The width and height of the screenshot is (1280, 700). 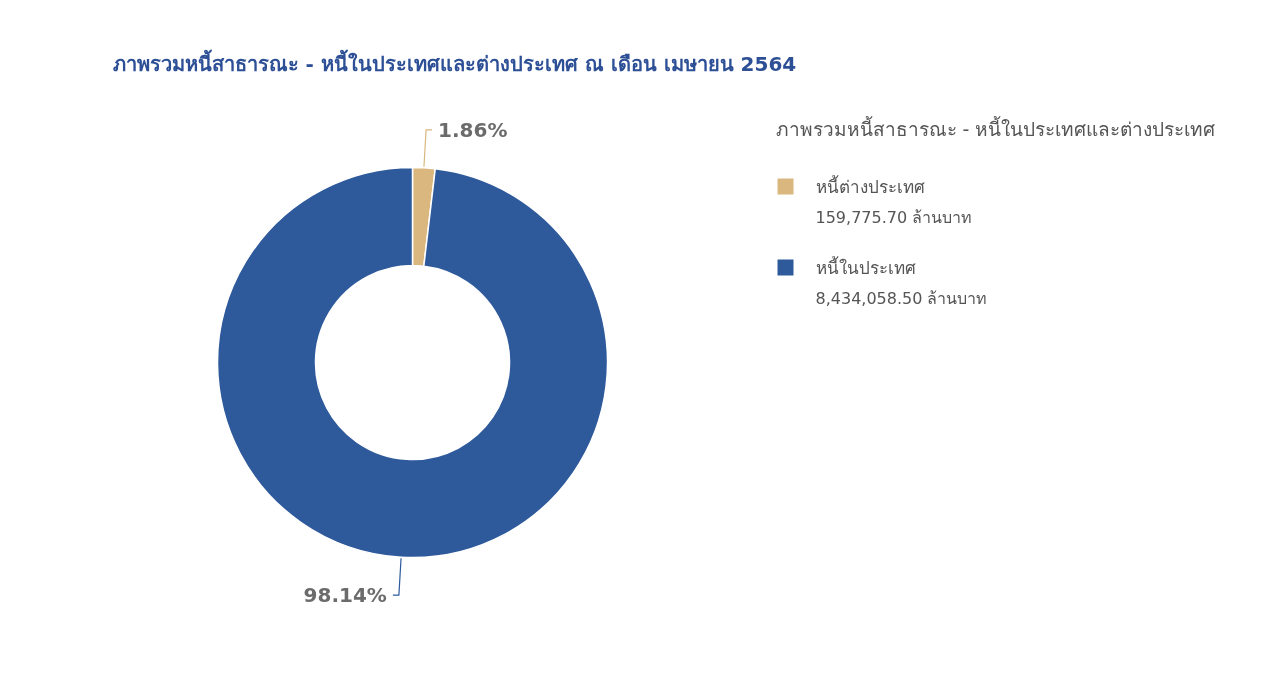 I want to click on chart-title: ภาพรวมหนี้สาธารณะ - หนี้ในประเทศและต่างประเทศ ณ เดือน เมษายน 2564, so click(x=454, y=62).